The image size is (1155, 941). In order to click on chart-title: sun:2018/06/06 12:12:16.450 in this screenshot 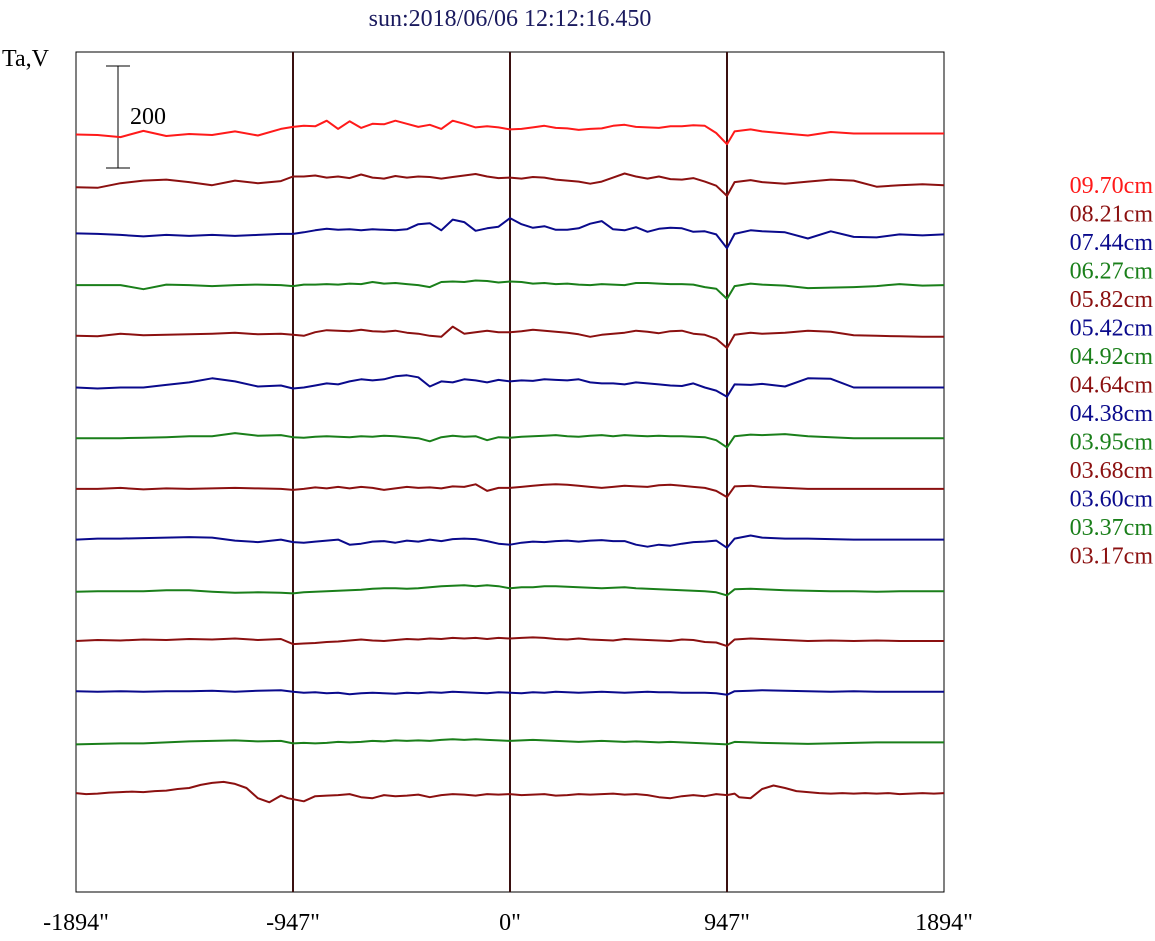, I will do `click(510, 19)`.